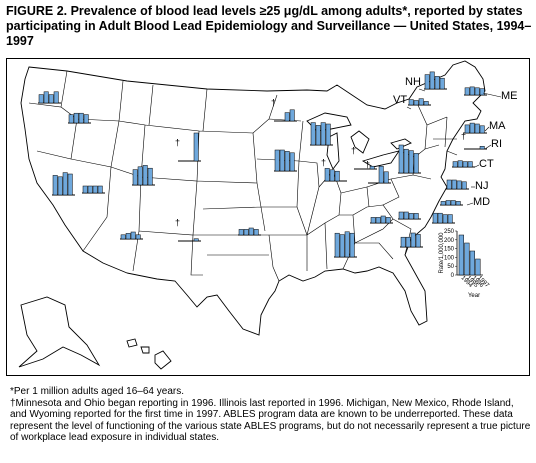  What do you see at coordinates (481, 202) in the screenshot?
I see `label-md: MD` at bounding box center [481, 202].